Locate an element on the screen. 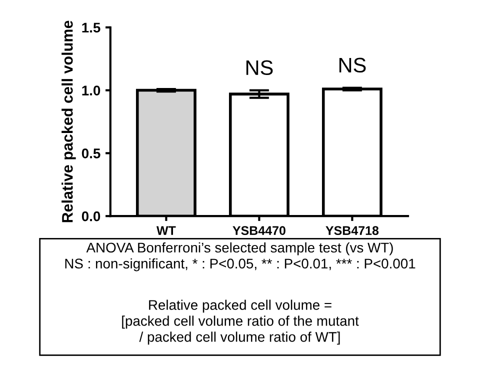 The height and width of the screenshot is (370, 480). y-axis-title: Relative packed cell volume is located at coordinates (69, 121).